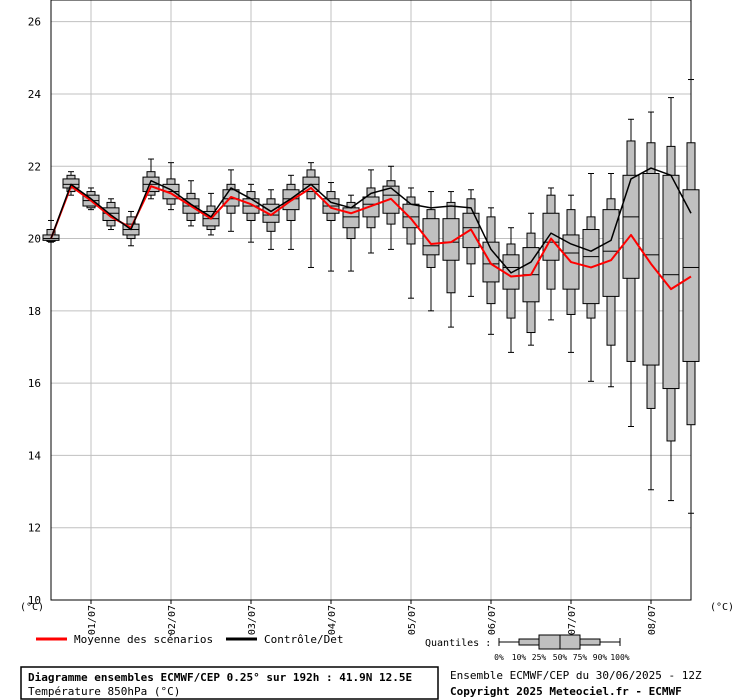 This screenshot has width=740, height=700. Describe the element at coordinates (519, 657) in the screenshot. I see `legend-quantile-tick: 10%` at that location.